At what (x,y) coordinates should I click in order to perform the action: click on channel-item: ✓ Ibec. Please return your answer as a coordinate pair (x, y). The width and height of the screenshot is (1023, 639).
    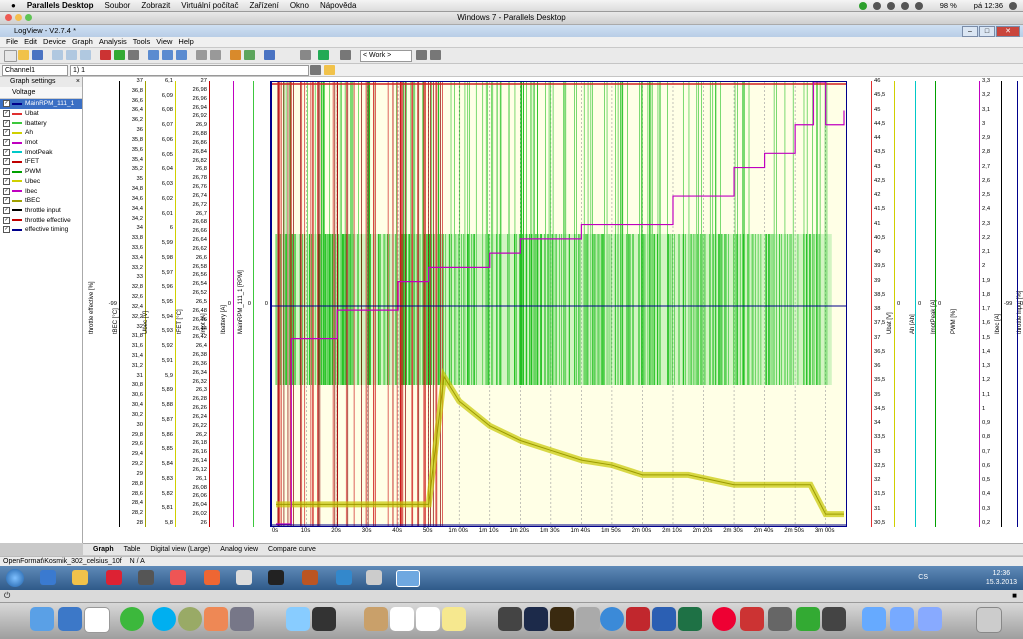
    Looking at the image, I should click on (41, 191).